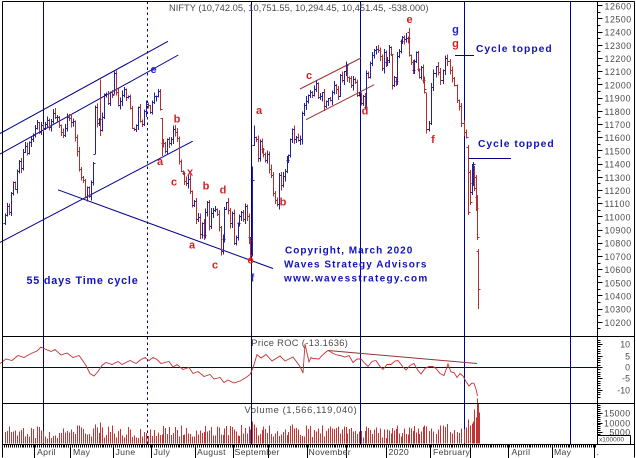  Describe the element at coordinates (618, 138) in the screenshot. I see `svg-text: 11600` at that location.